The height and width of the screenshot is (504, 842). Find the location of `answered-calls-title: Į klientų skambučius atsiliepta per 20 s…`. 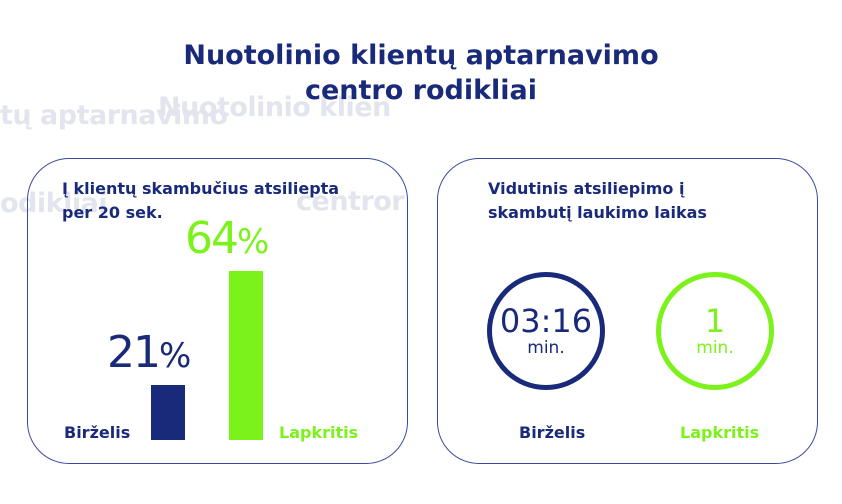

answered-calls-title: Į klientų skambučius atsiliepta per 20 s… is located at coordinates (227, 201).